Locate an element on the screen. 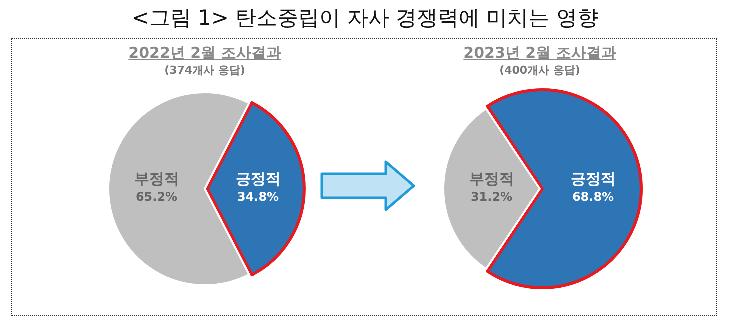 The image size is (730, 331). chart-title: 2022년 2월 조사결과 is located at coordinates (205, 53).